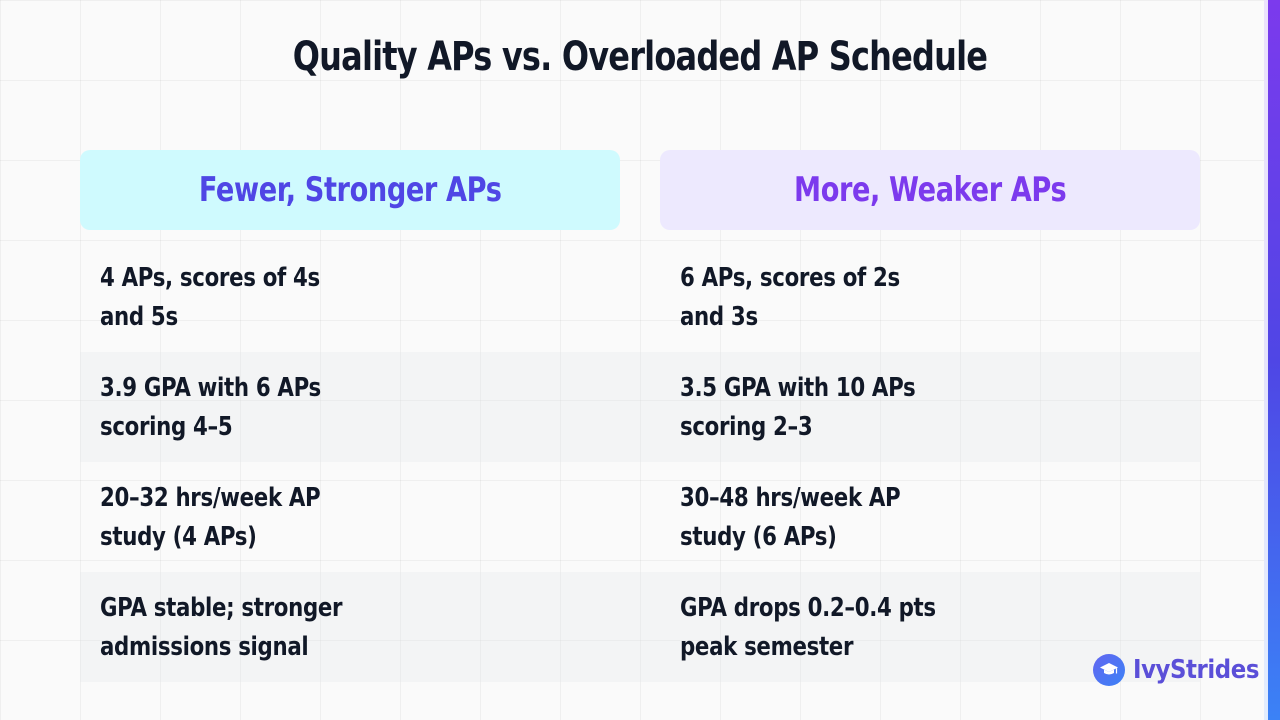  Describe the element at coordinates (1196, 670) in the screenshot. I see `brand-name: IvyStrides` at that location.